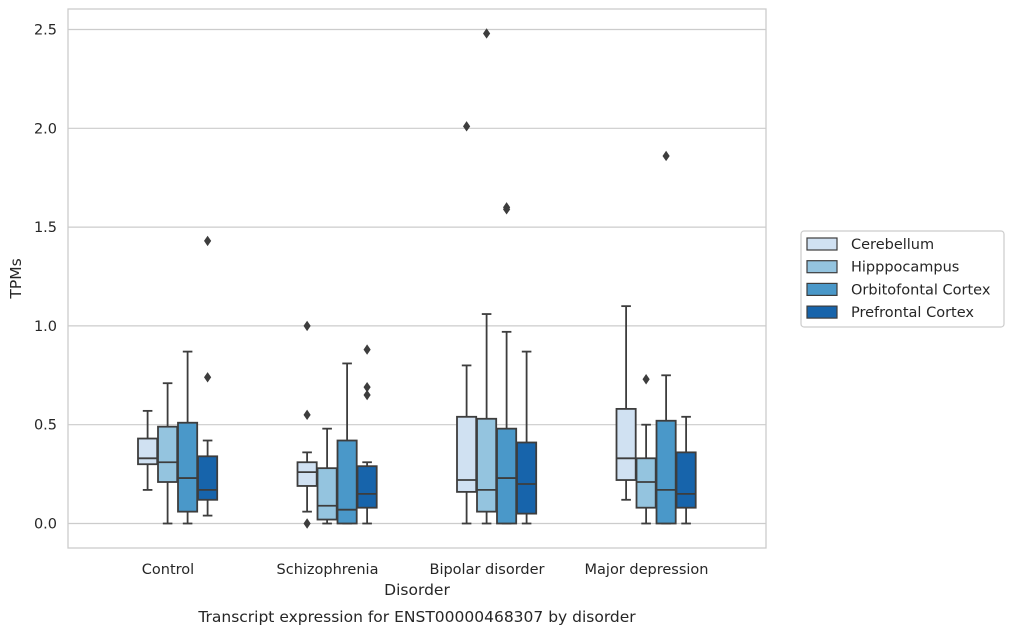 This screenshot has width=1014, height=634. What do you see at coordinates (647, 570) in the screenshot?
I see `x-tick-label: Major depression` at bounding box center [647, 570].